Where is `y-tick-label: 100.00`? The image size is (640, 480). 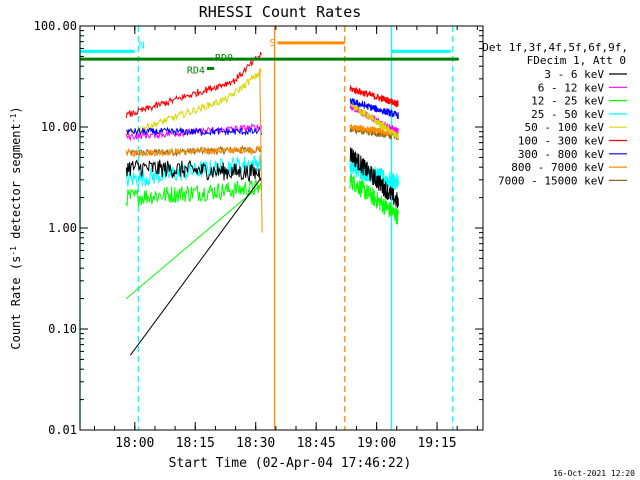
y-tick-label: 100.00 is located at coordinates (55, 26).